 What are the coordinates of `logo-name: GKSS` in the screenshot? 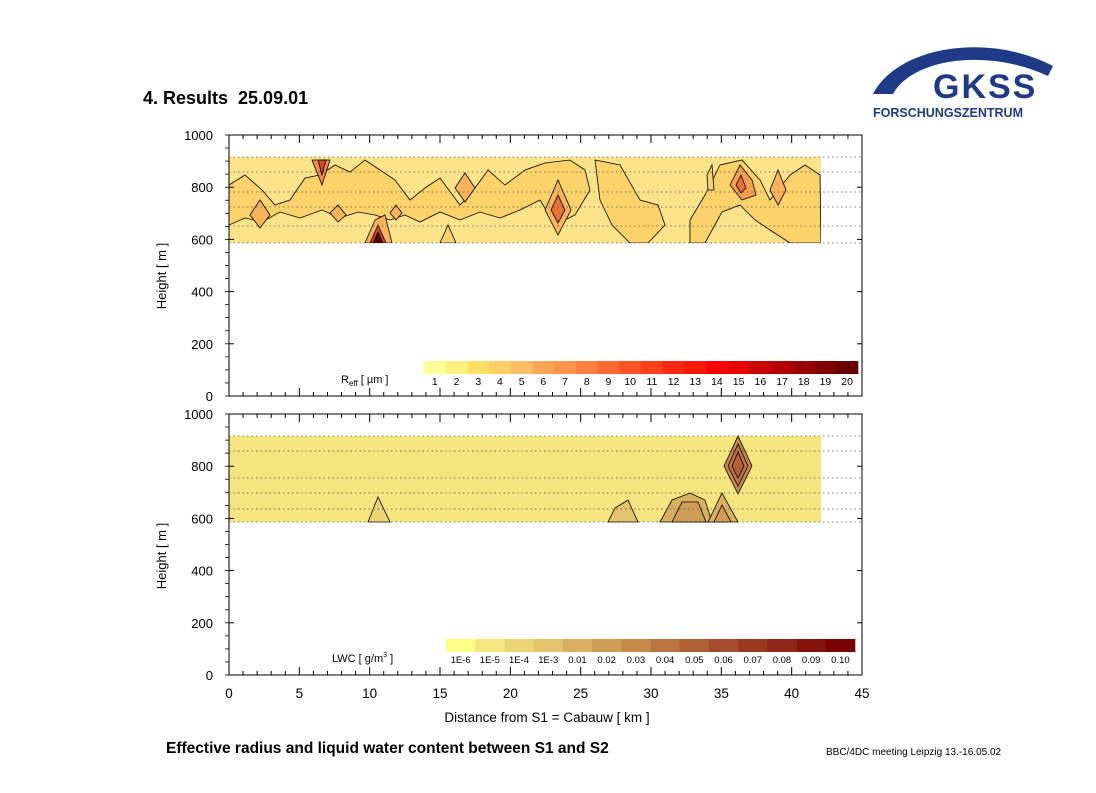 It's located at (985, 87).